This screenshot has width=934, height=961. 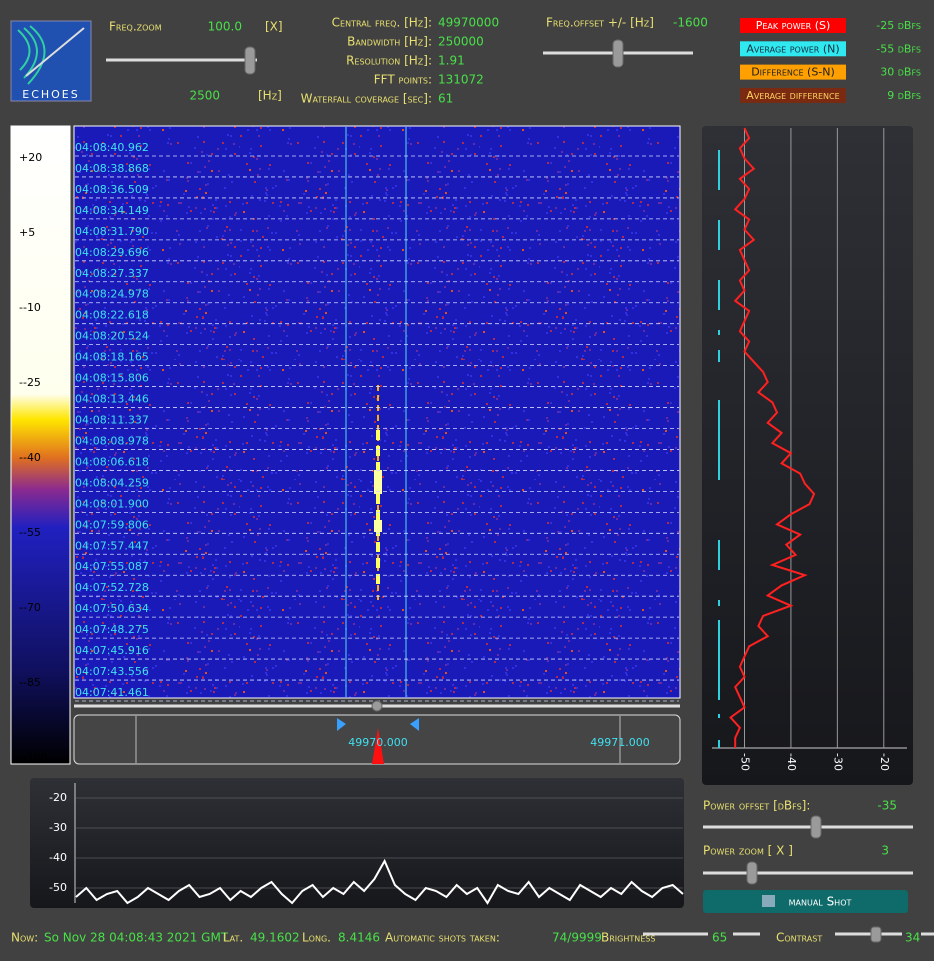 I want to click on x-tick-label: -30, so click(x=837, y=762).